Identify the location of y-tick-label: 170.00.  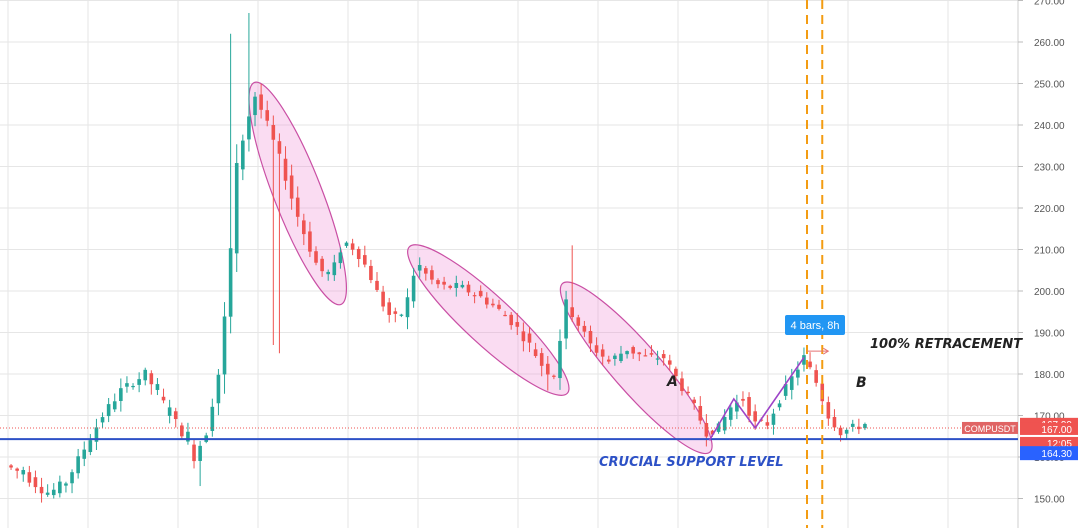
(1049, 417).